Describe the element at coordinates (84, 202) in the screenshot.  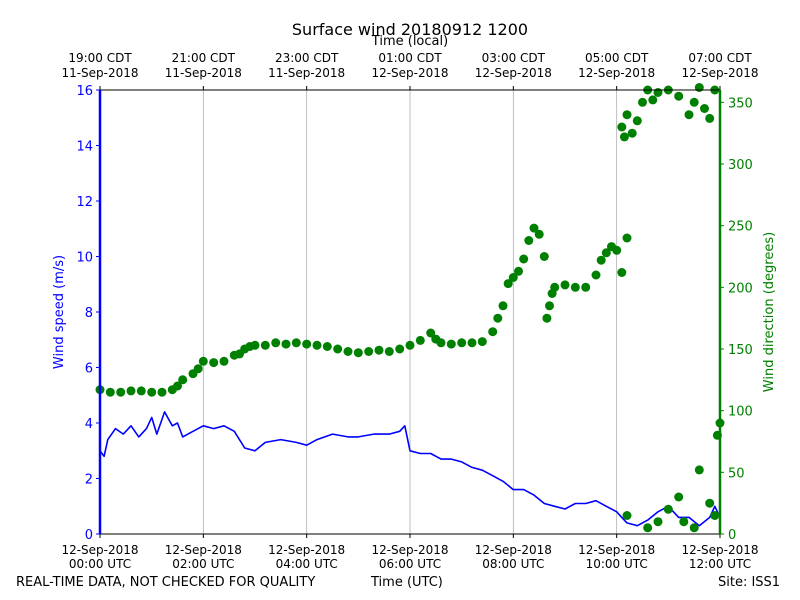
I see `y-tick-label: 12` at that location.